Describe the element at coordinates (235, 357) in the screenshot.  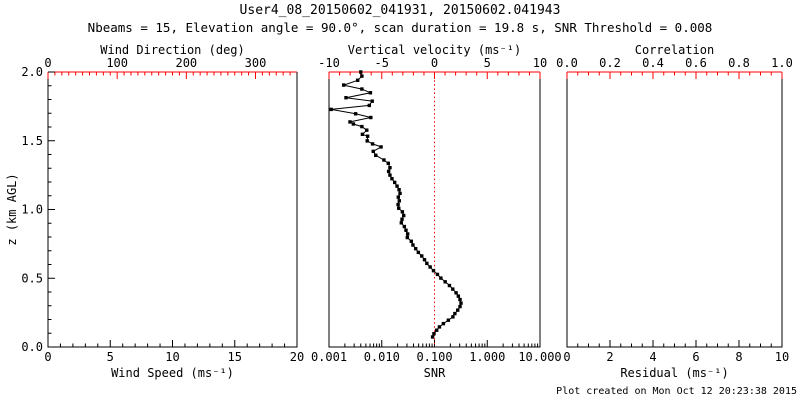
I see `wind-x-tick-label: 15` at that location.